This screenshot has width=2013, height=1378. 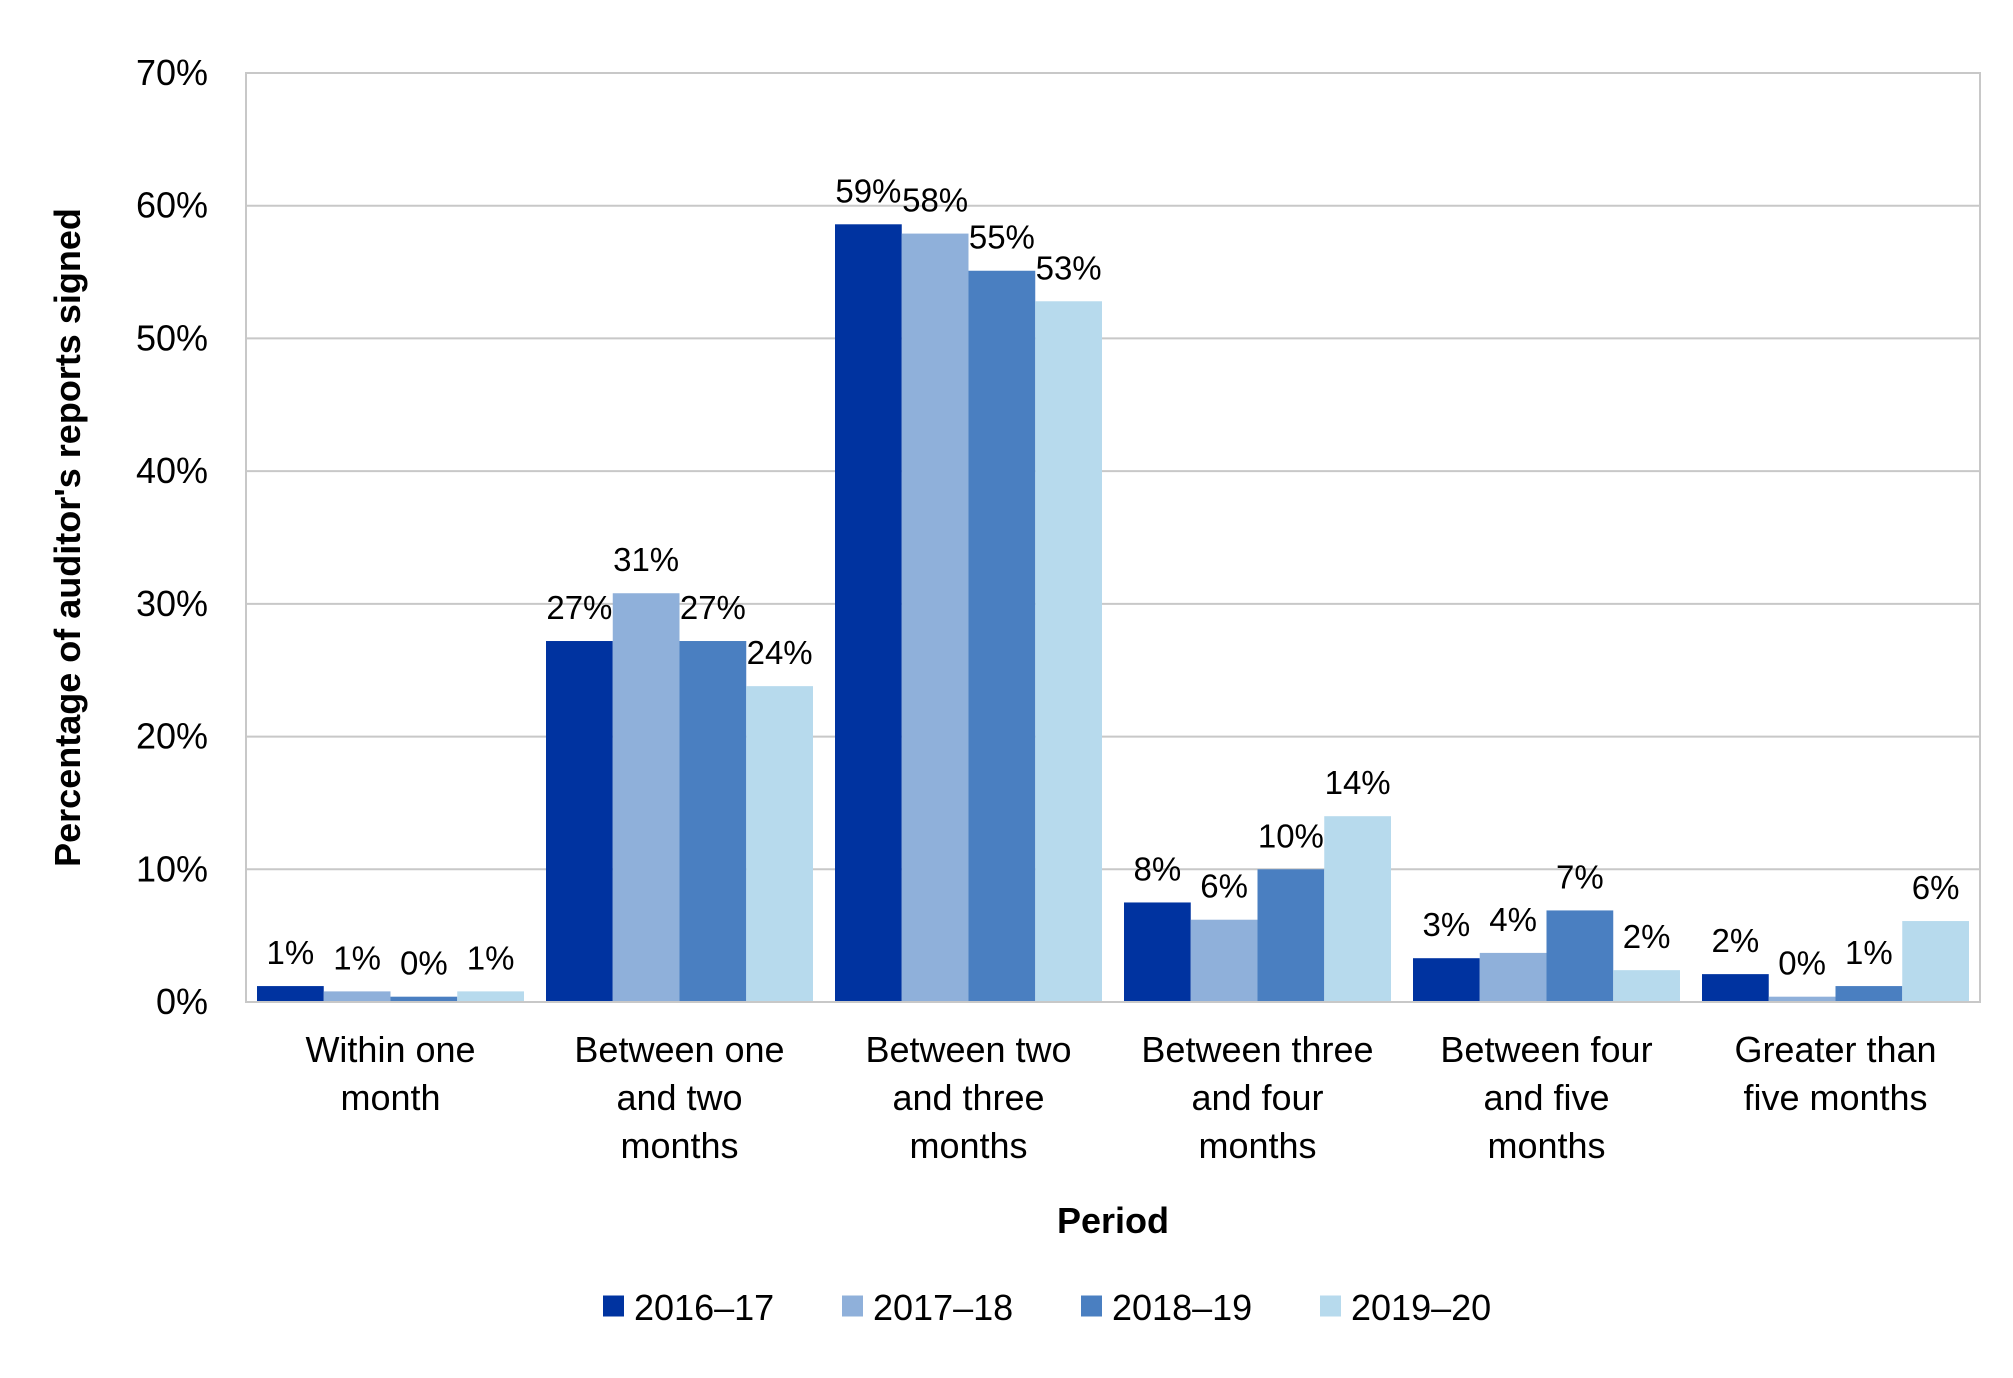 What do you see at coordinates (935, 200) in the screenshot?
I see `data-label: 58%` at bounding box center [935, 200].